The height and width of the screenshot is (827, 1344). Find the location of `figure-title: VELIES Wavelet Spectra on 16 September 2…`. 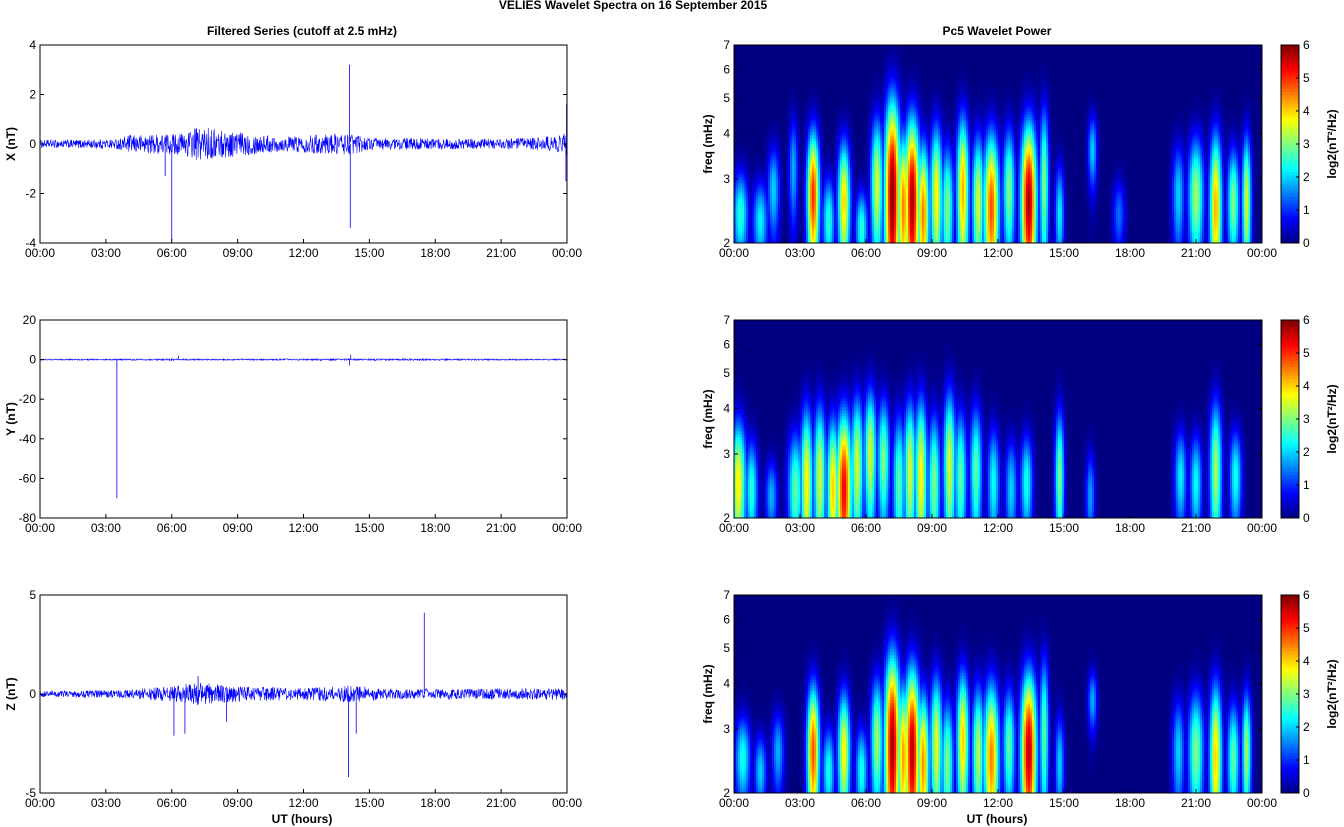

figure-title: VELIES Wavelet Spectra on 16 September 2… is located at coordinates (633, 6).